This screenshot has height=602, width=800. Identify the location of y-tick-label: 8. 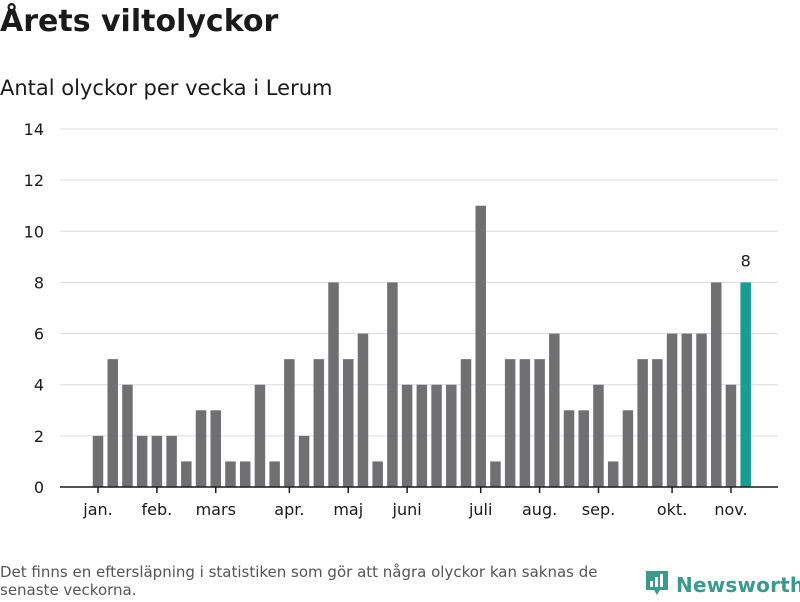
(39, 282).